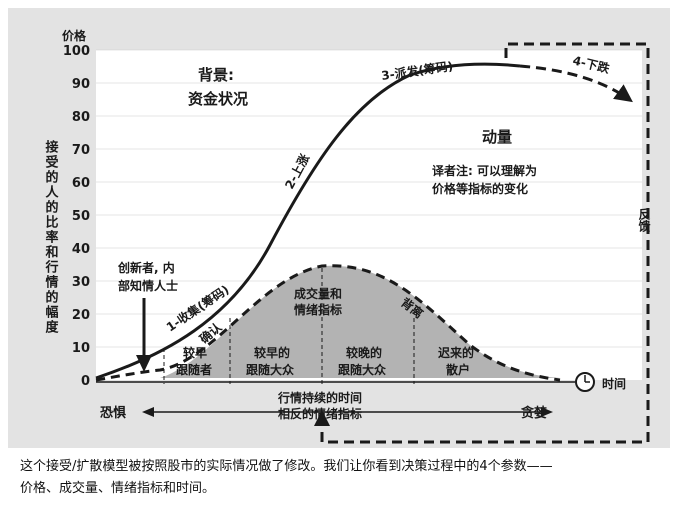  What do you see at coordinates (74, 35) in the screenshot?
I see `y-axis-title: 价格` at bounding box center [74, 35].